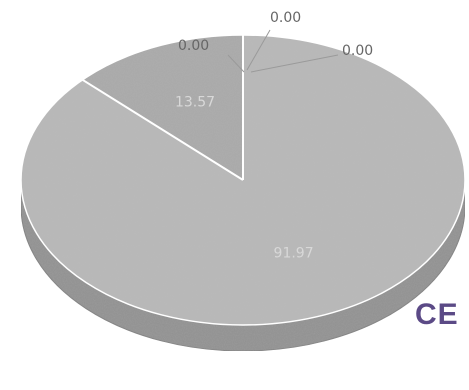 The height and width of the screenshot is (390, 469). I want to click on slice-value-label: 91.97, so click(294, 253).